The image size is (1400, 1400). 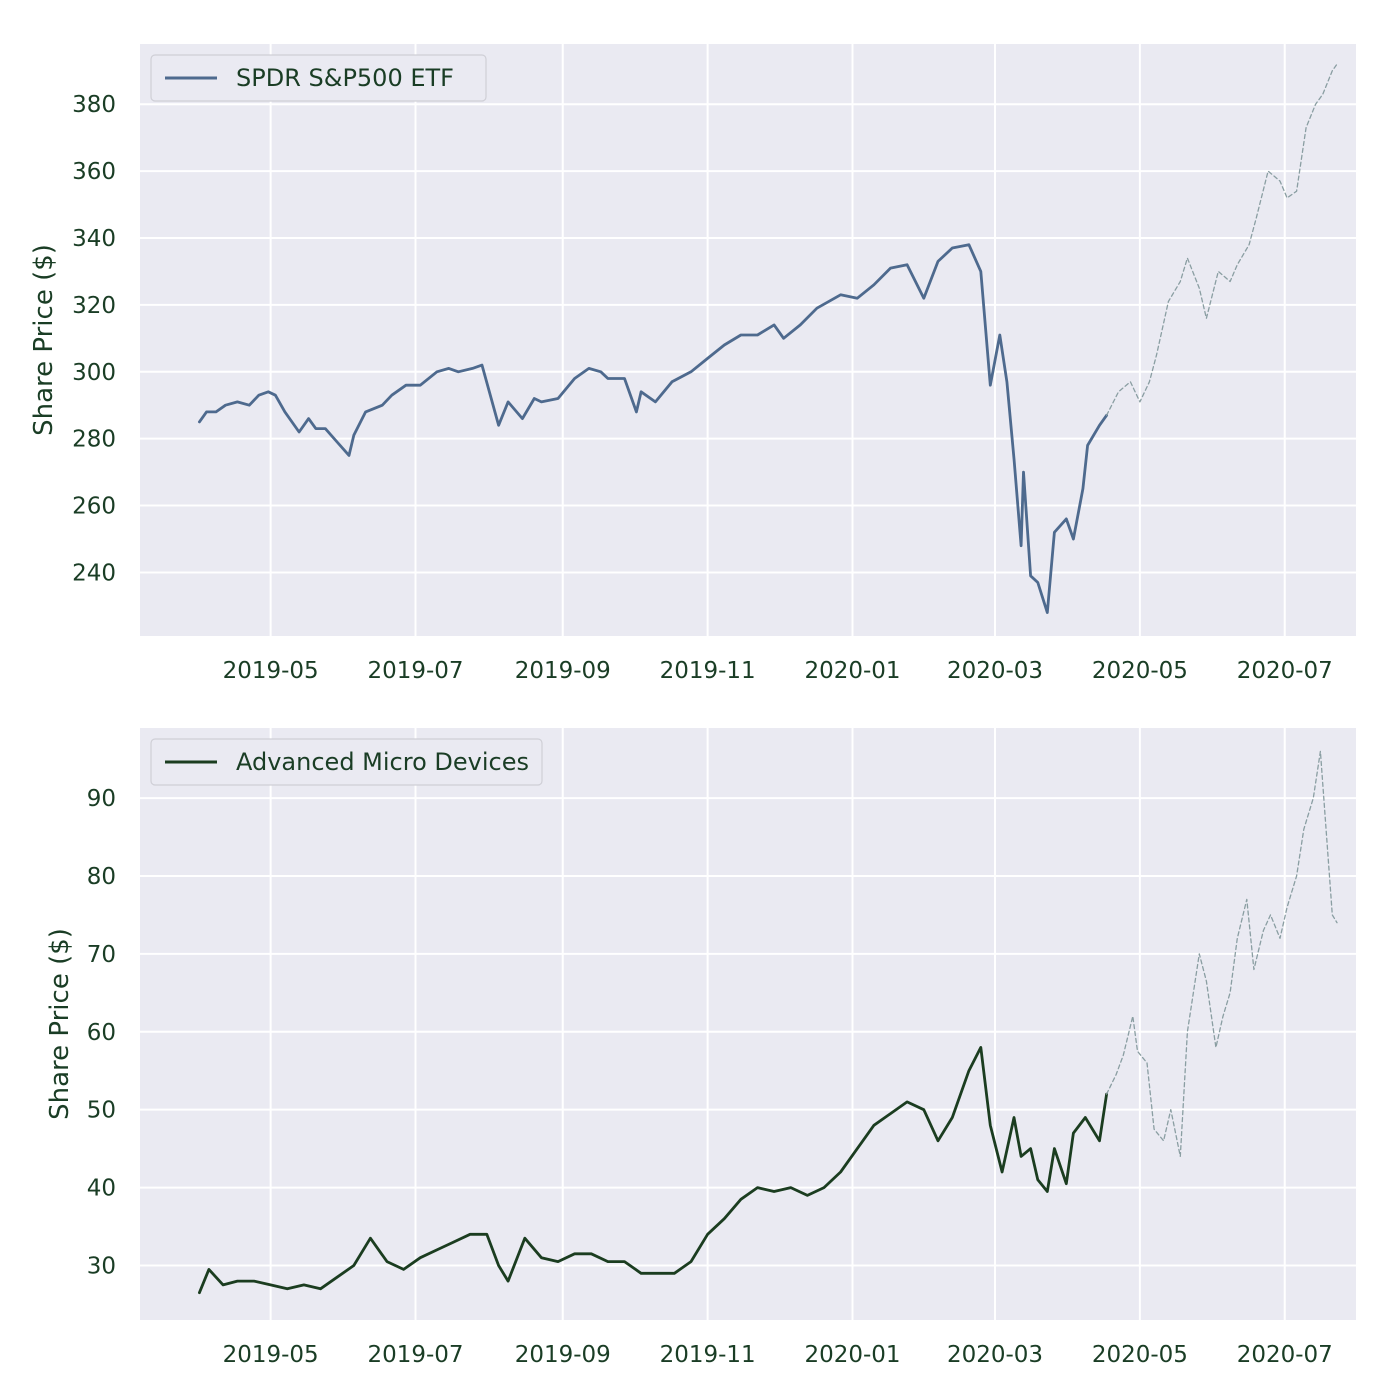 I want to click on y-tick-label: 40, so click(x=101, y=1189).